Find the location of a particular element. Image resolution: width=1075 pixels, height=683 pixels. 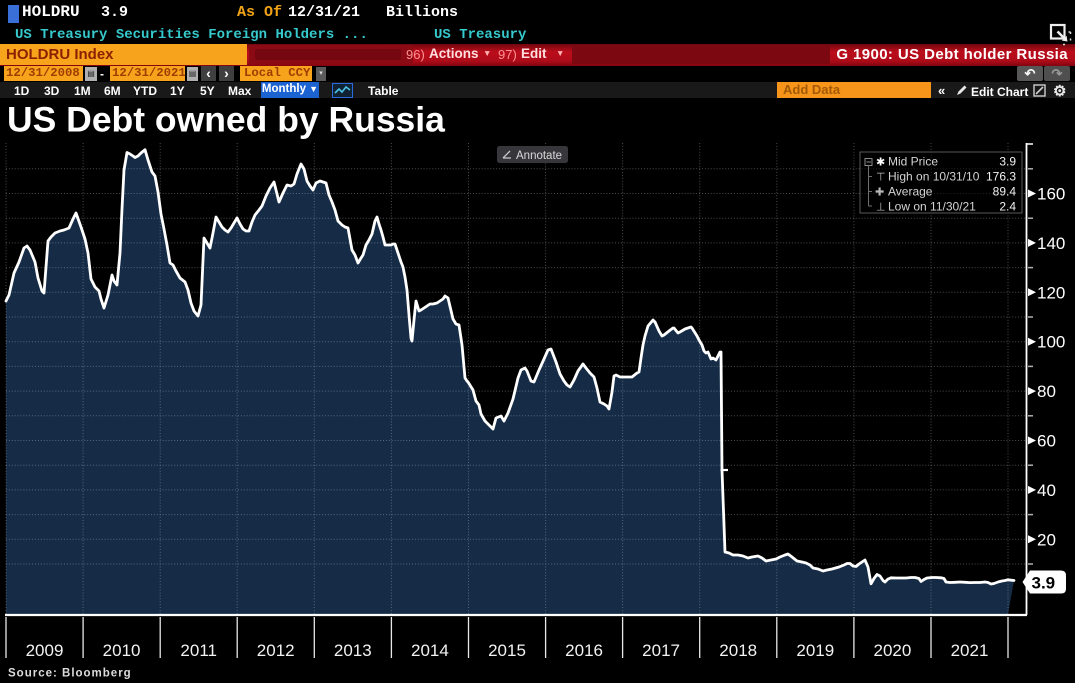

svg-text: 2012 is located at coordinates (276, 650).